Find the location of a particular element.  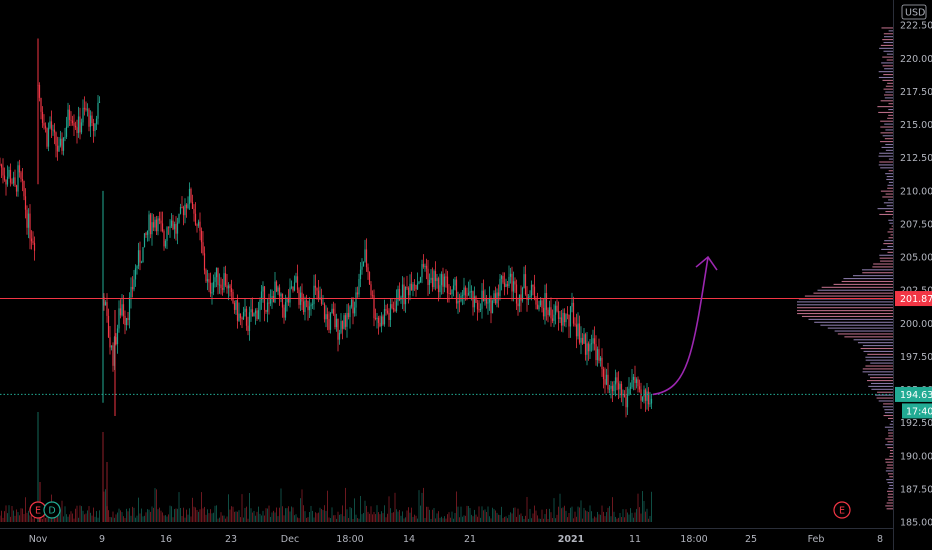

earnings-marker: E is located at coordinates (842, 510).